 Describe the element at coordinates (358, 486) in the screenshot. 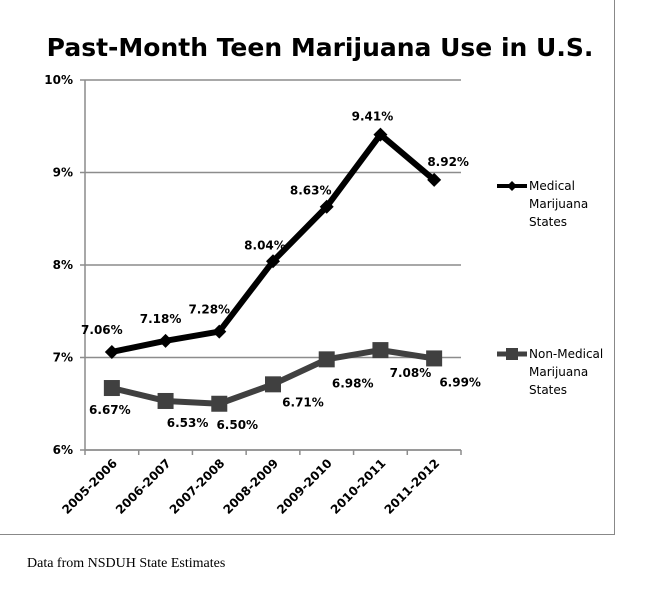

I see `x-tick-label: 2010-2011` at that location.